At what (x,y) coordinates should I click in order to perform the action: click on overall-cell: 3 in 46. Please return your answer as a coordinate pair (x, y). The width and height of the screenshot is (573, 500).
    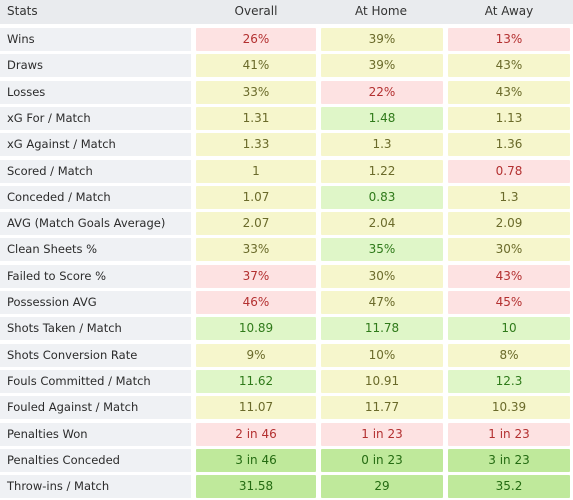
    Looking at the image, I should click on (256, 460).